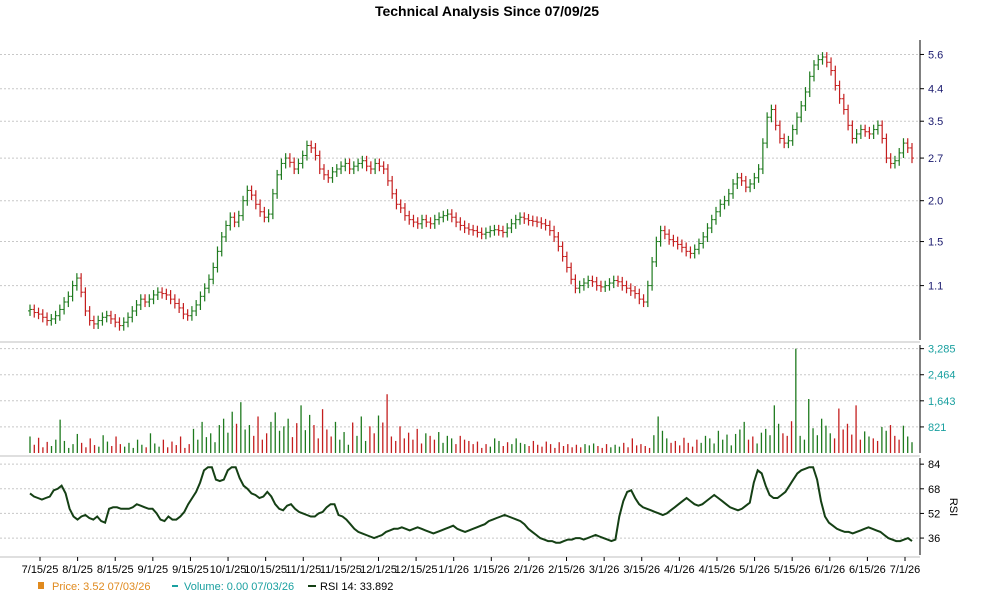  Describe the element at coordinates (953, 507) in the screenshot. I see `rsi-axis-label: RSI` at that location.